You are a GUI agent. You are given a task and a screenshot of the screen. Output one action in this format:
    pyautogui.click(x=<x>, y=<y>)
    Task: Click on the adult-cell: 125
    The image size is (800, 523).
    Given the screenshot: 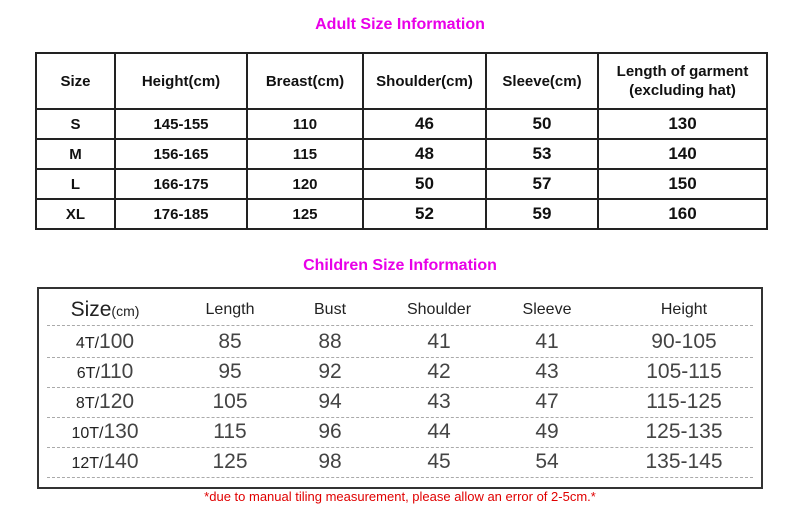 What is the action you would take?
    pyautogui.click(x=305, y=214)
    